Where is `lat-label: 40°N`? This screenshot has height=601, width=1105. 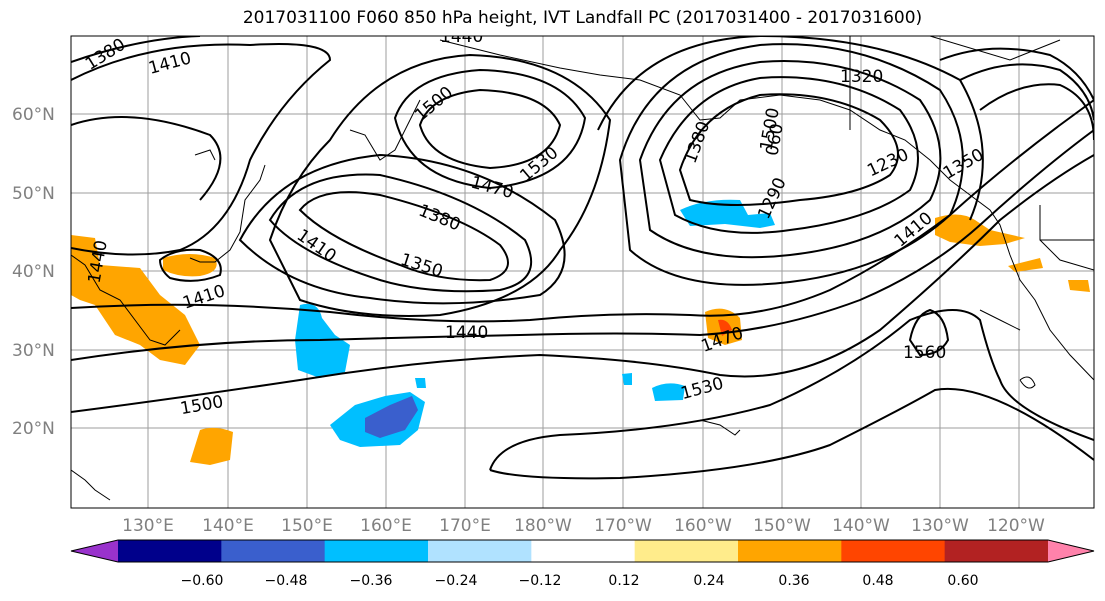 lat-label: 40°N is located at coordinates (33, 272).